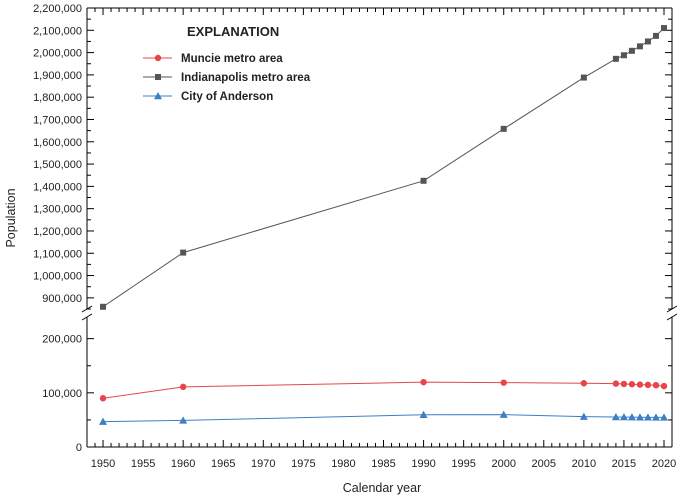  What do you see at coordinates (227, 97) in the screenshot?
I see `legend-label: City of Anderson` at bounding box center [227, 97].